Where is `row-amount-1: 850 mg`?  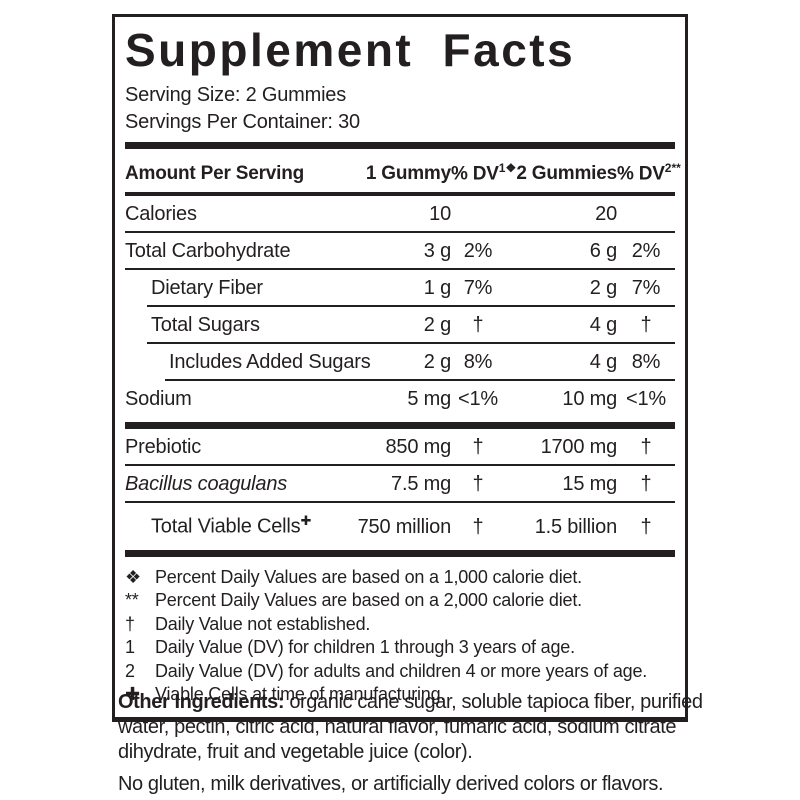 row-amount-1: 850 mg is located at coordinates (418, 446).